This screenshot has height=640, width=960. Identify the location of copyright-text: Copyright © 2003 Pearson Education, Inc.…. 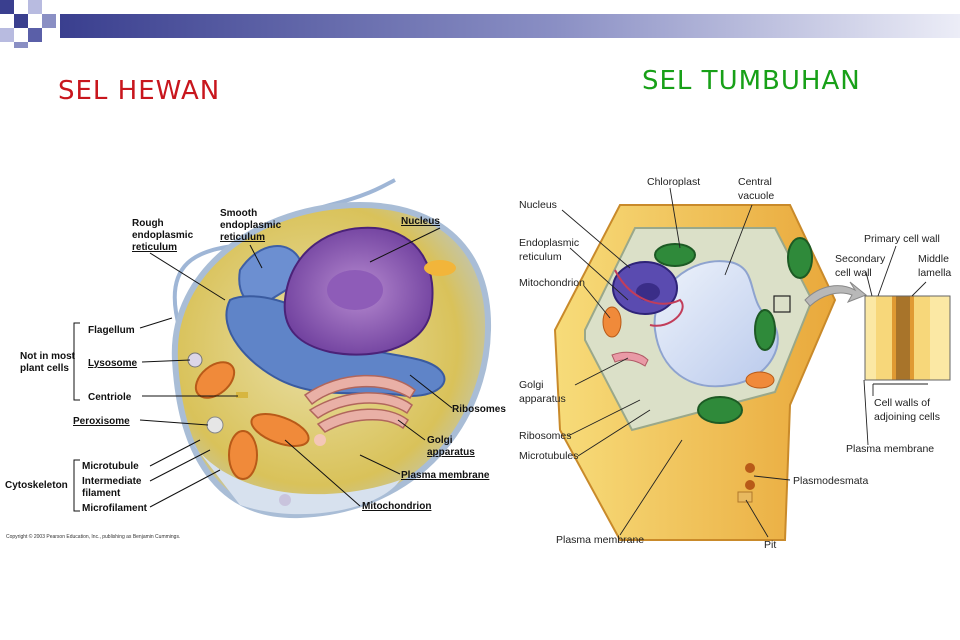
(93, 536).